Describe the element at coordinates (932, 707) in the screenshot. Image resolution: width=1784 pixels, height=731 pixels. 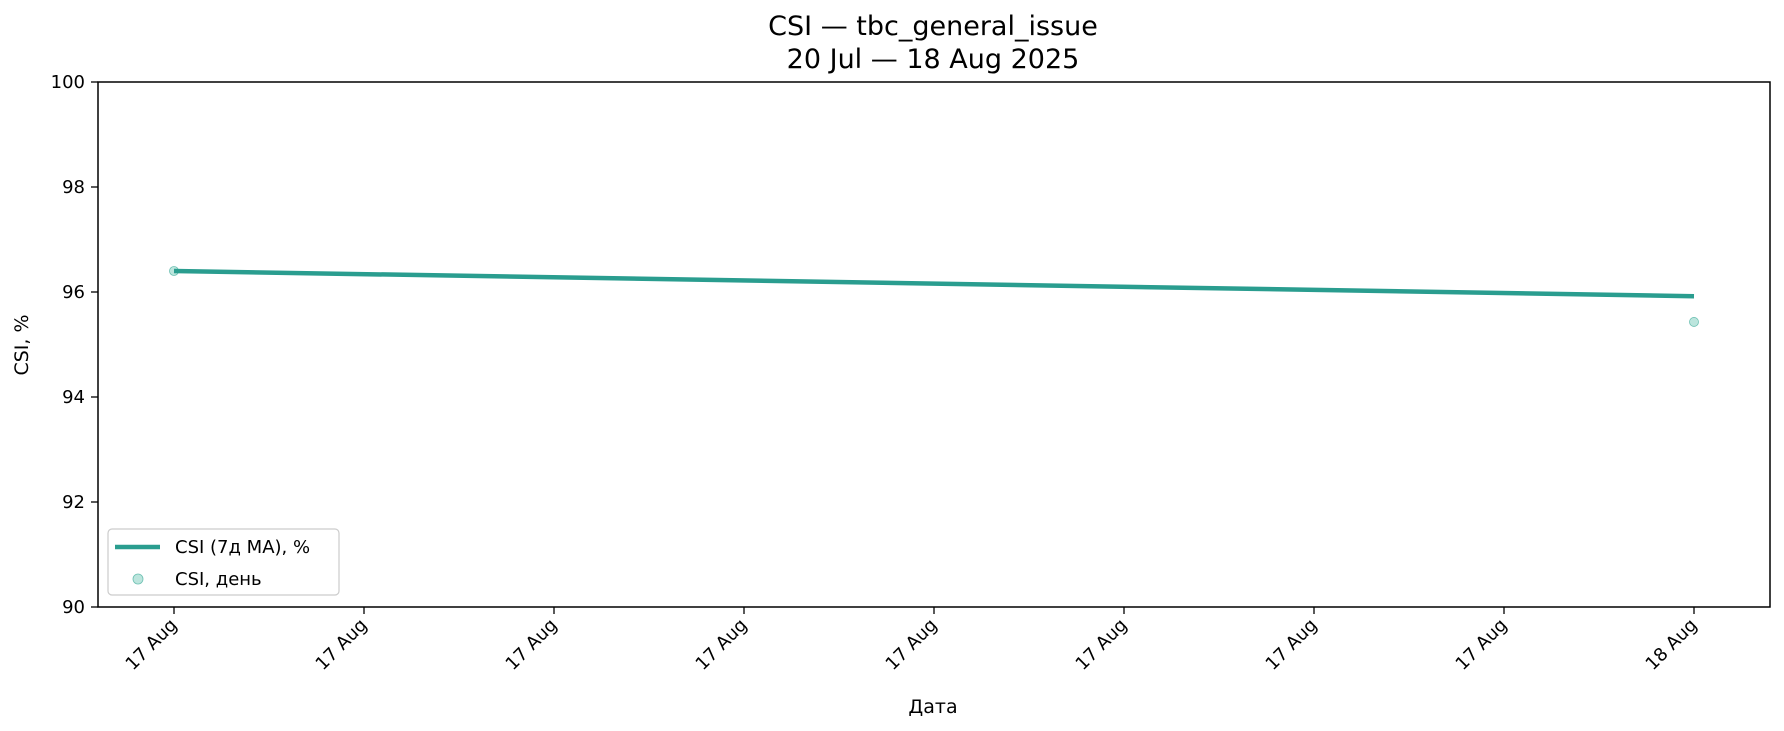
I see `x-axis-label: Дата` at that location.